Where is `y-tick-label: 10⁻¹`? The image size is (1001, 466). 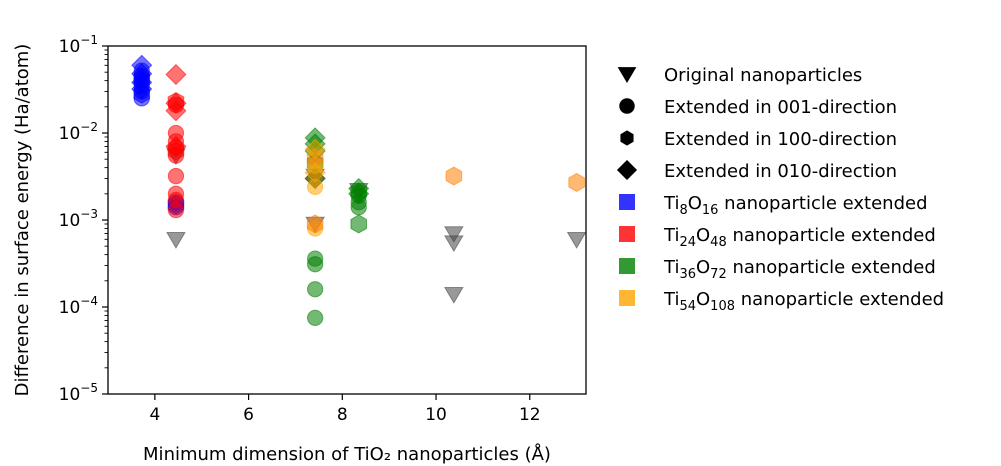 y-tick-label: 10⁻¹ is located at coordinates (78, 45).